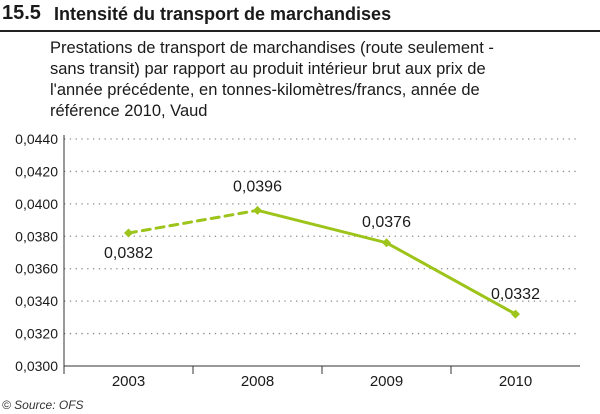 This screenshot has width=600, height=414. I want to click on y-tick-label: 0,0320, so click(36, 334).